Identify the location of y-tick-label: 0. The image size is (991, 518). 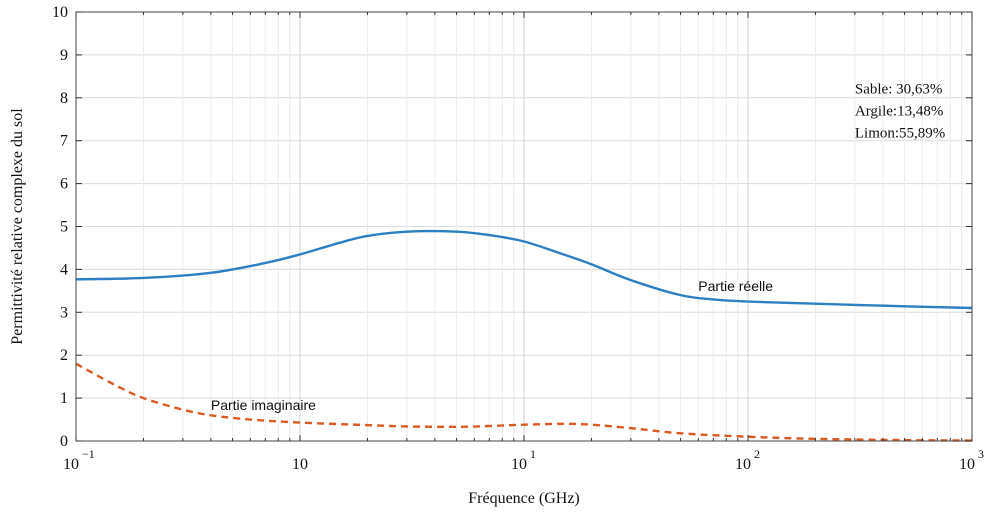
(64, 441).